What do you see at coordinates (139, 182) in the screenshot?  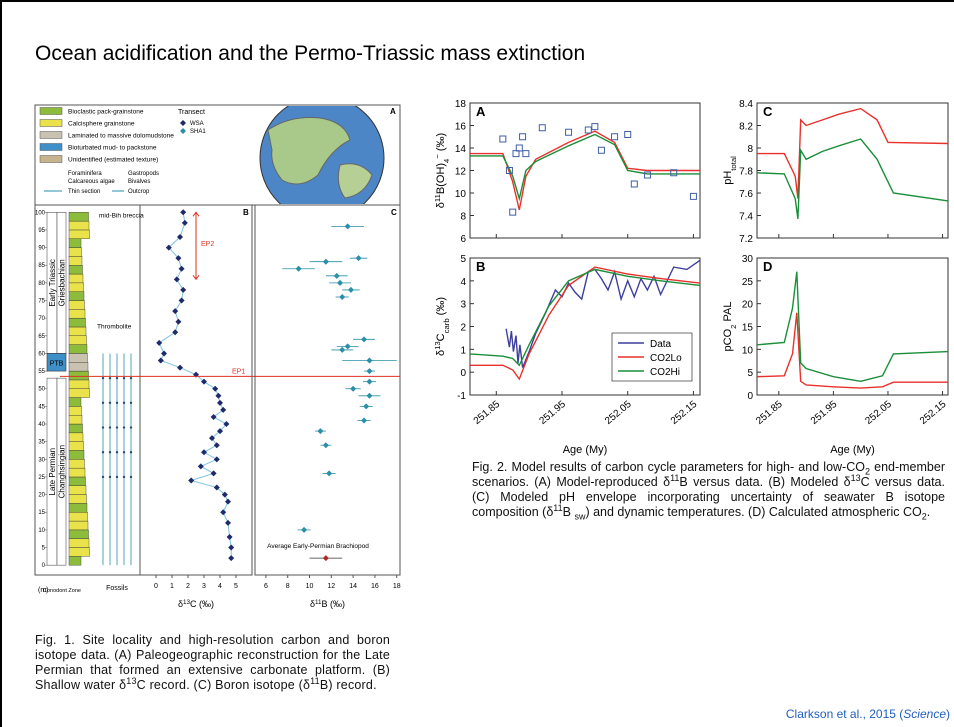 I see `legend-label: Bivalves` at bounding box center [139, 182].